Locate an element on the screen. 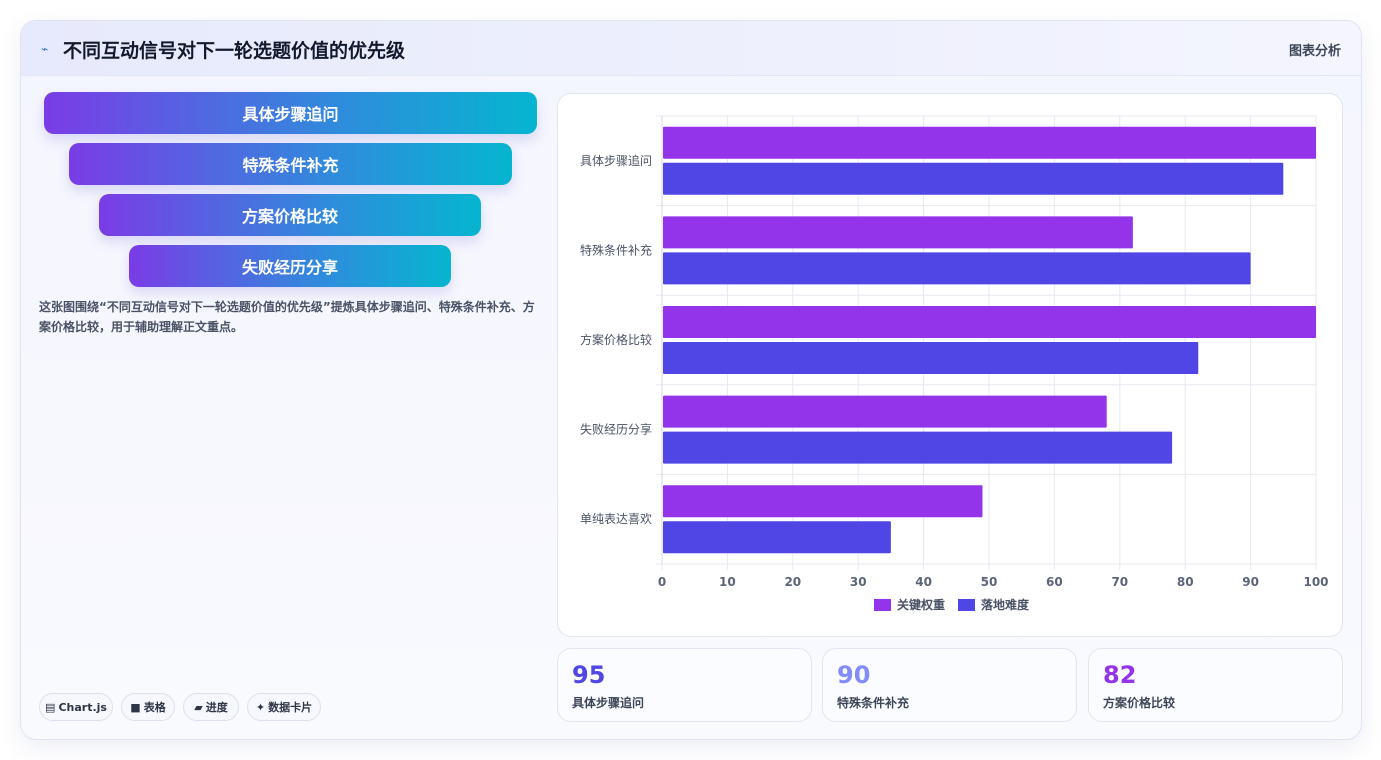 This screenshot has height=760, width=1381. funnel-step: 失败经历分享 is located at coordinates (290, 266).